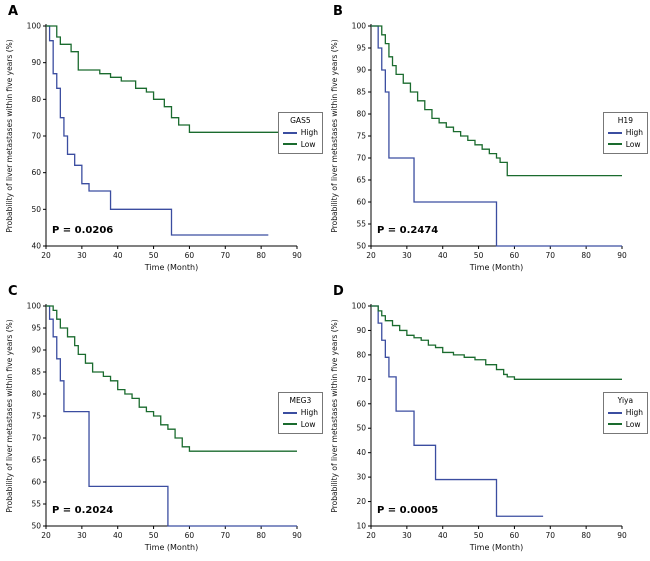 The width and height of the screenshot is (650, 561). I want to click on p-value-C: P = 0.2024, so click(83, 510).